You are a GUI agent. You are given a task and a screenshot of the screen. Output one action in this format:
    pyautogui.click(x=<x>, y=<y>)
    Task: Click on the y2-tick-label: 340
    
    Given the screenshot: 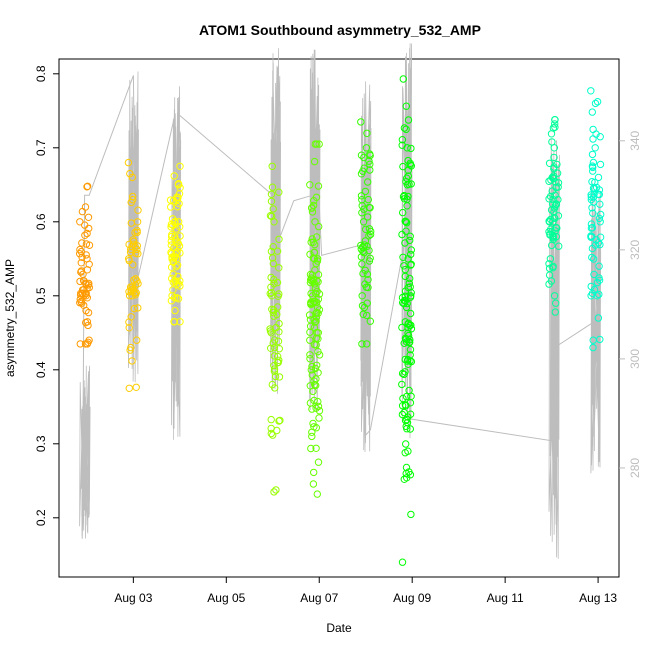 What is the action you would take?
    pyautogui.click(x=635, y=140)
    